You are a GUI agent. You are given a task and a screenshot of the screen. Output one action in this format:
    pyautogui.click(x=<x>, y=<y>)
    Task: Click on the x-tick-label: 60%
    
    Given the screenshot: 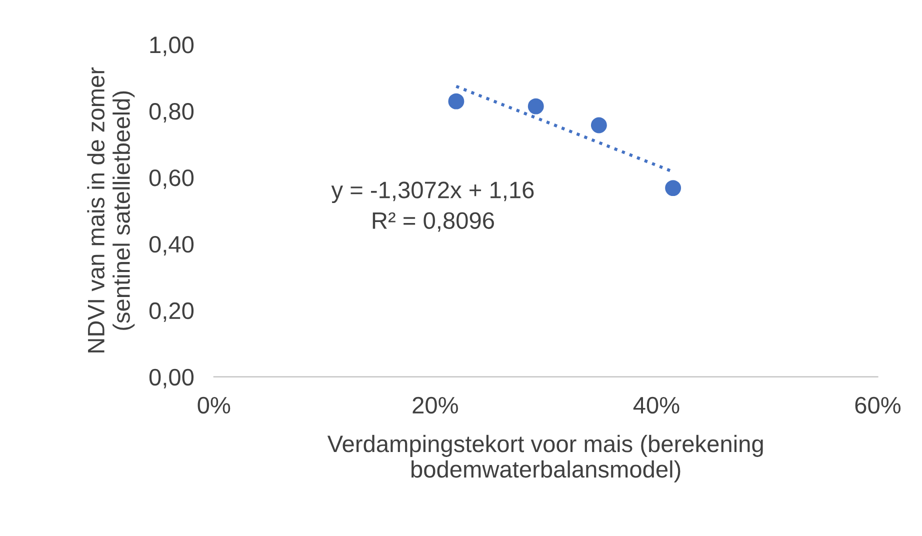 What is the action you would take?
    pyautogui.click(x=878, y=405)
    